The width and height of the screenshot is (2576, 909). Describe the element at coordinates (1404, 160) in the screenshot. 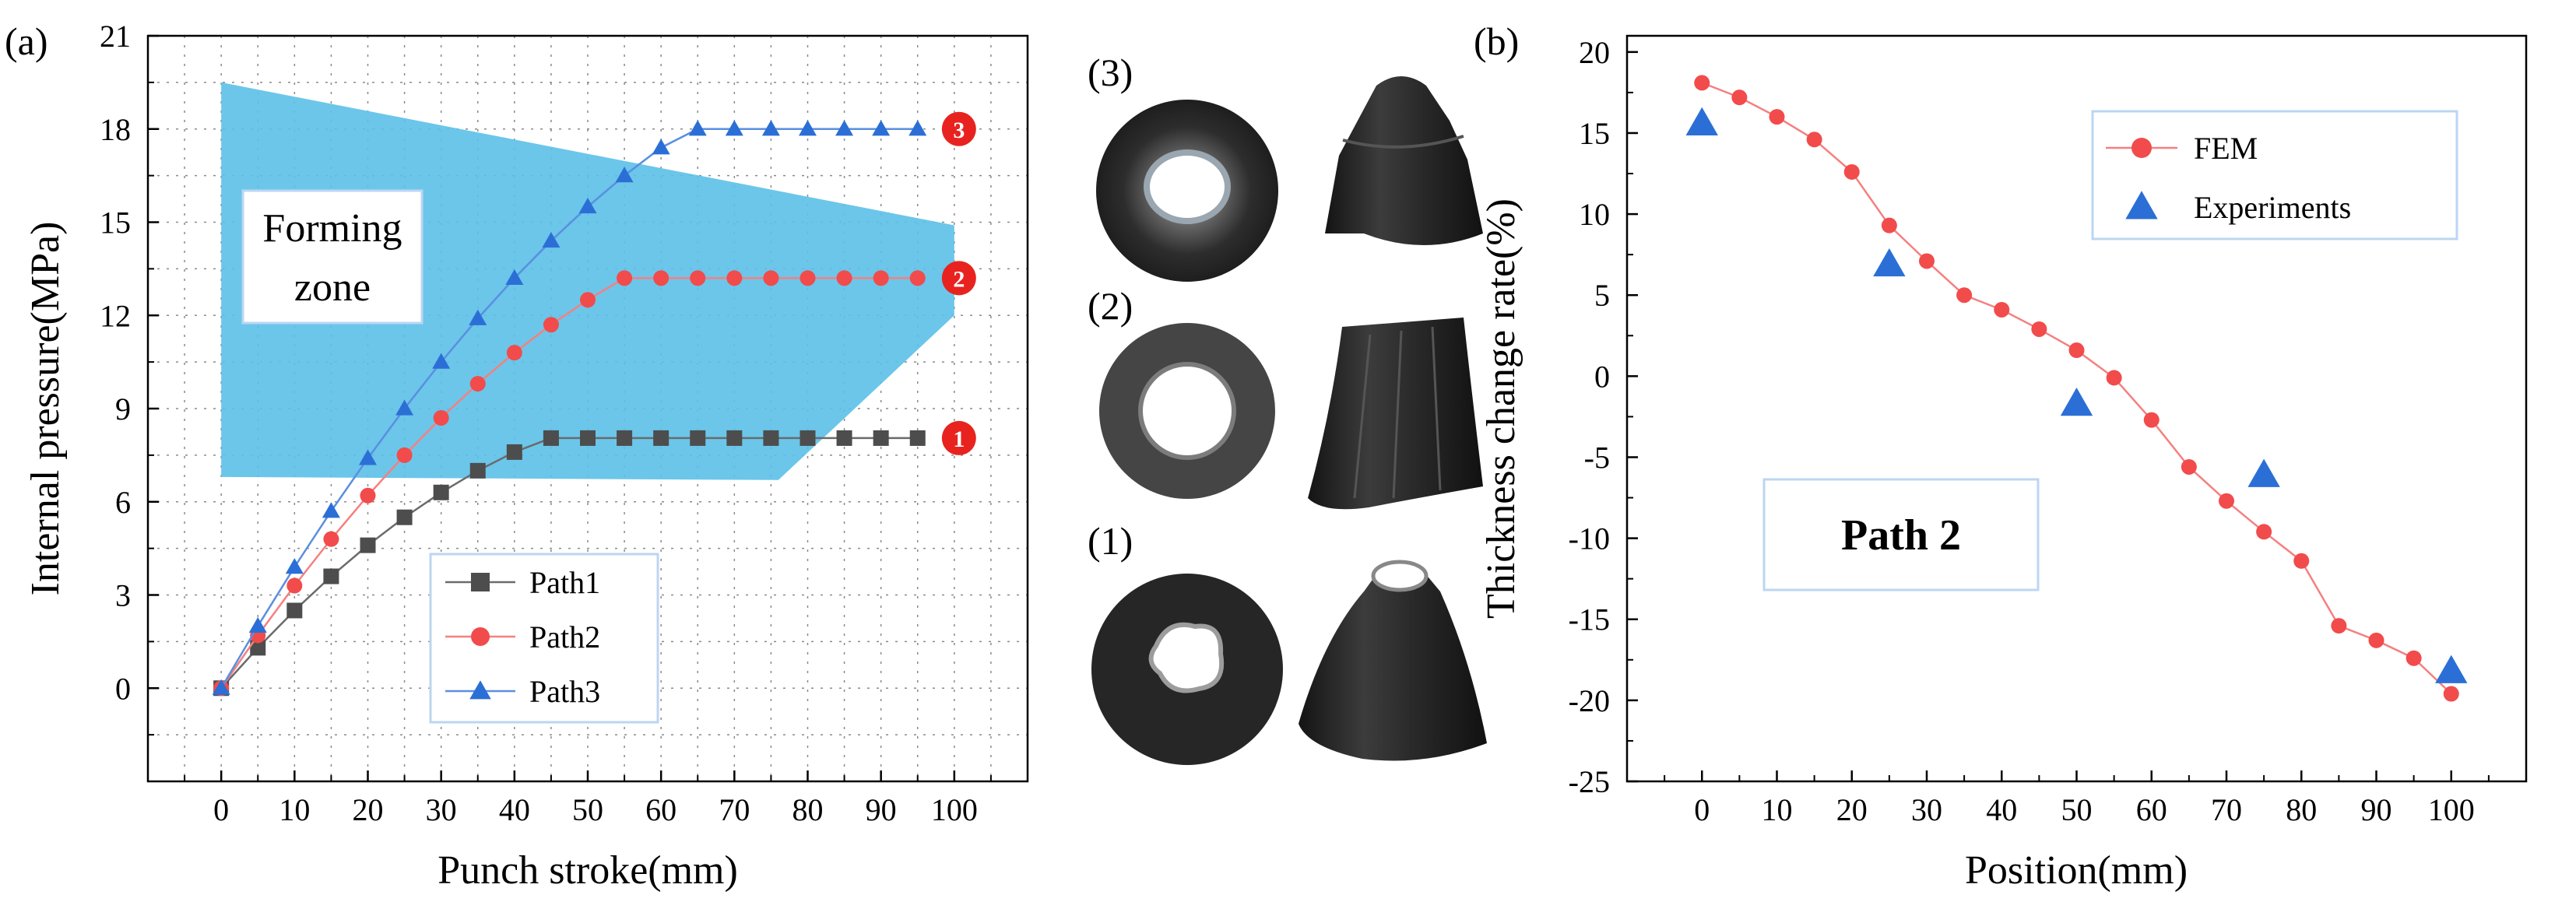

I see `specimen-3-side-view` at that location.